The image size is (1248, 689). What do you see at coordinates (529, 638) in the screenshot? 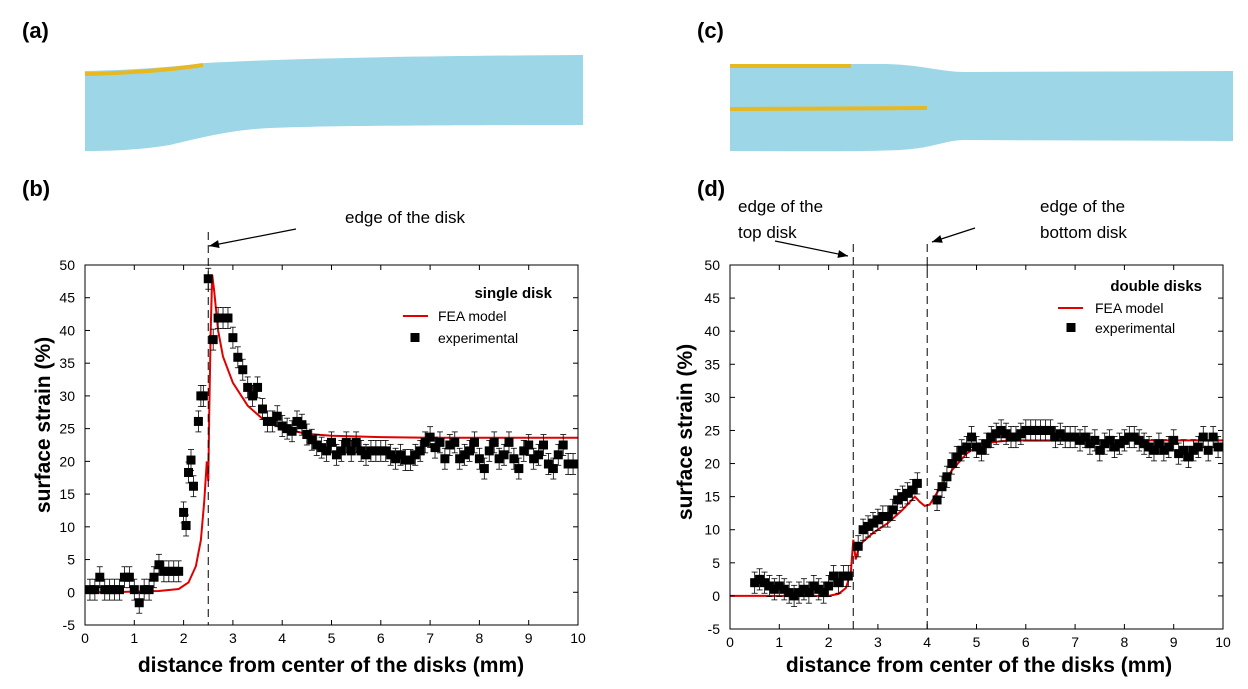
I see `x-tick-label: 9` at bounding box center [529, 638].